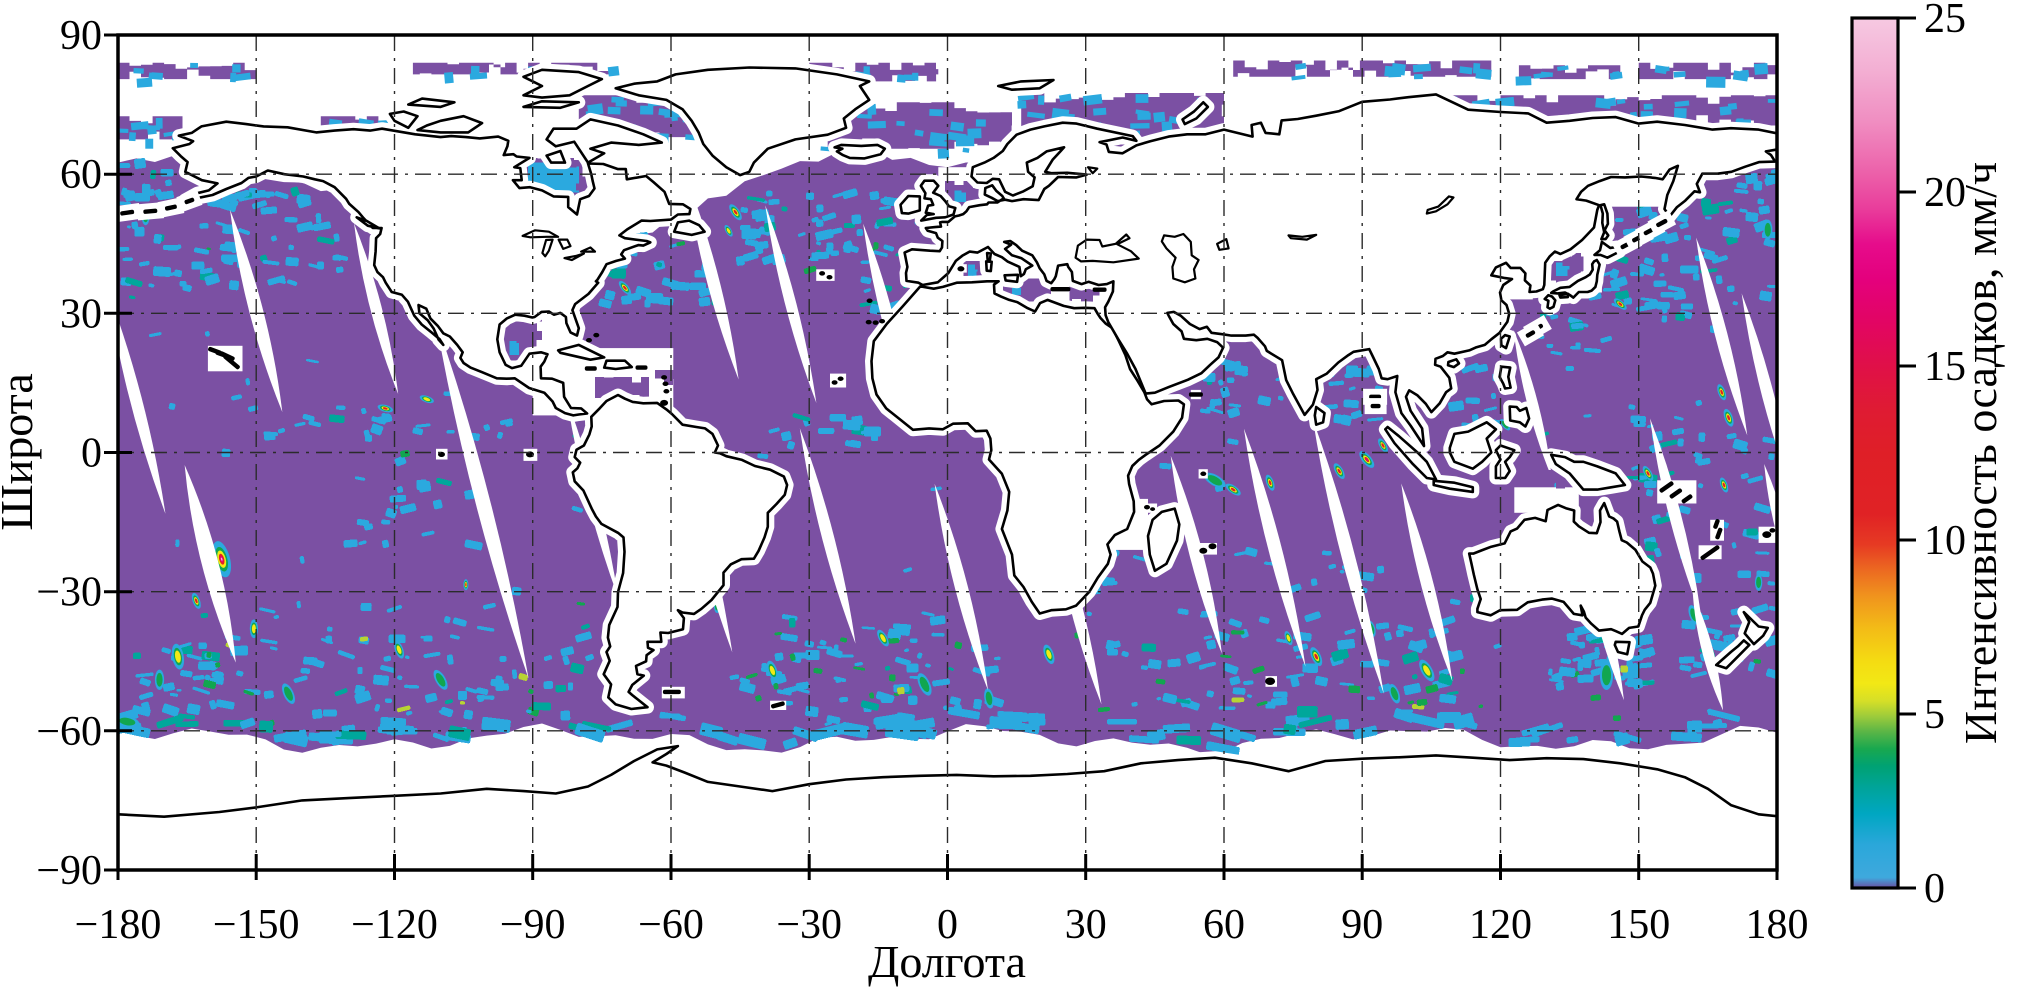 The width and height of the screenshot is (2019, 991). Describe the element at coordinates (1934, 715) in the screenshot. I see `colorbar-tick-label: 5` at that location.